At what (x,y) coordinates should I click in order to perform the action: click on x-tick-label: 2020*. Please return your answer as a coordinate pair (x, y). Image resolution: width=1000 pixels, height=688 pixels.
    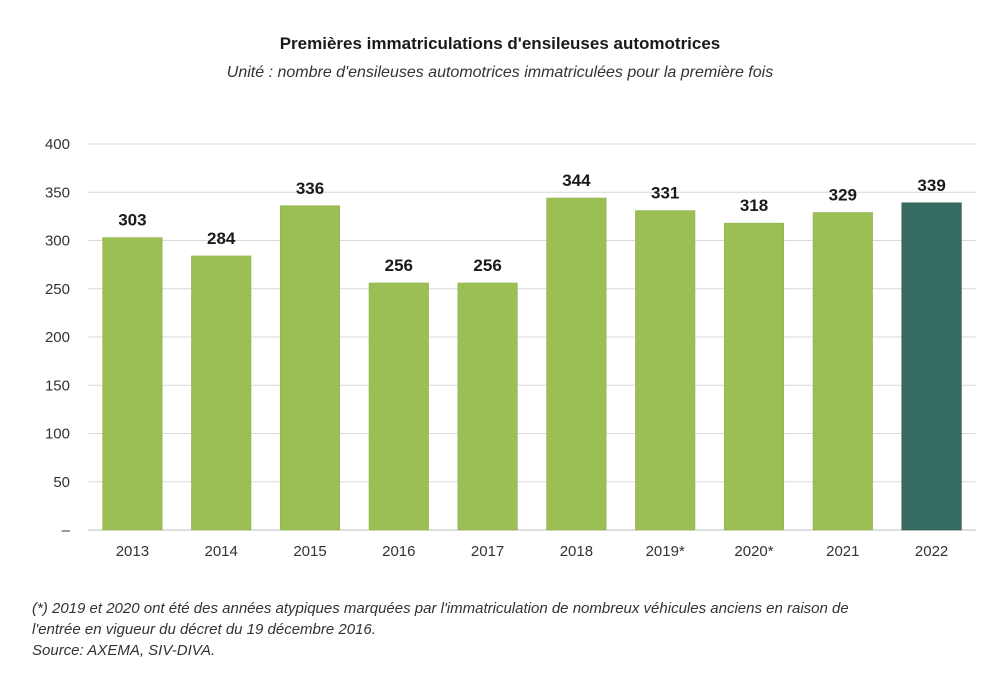
    Looking at the image, I should click on (753, 551).